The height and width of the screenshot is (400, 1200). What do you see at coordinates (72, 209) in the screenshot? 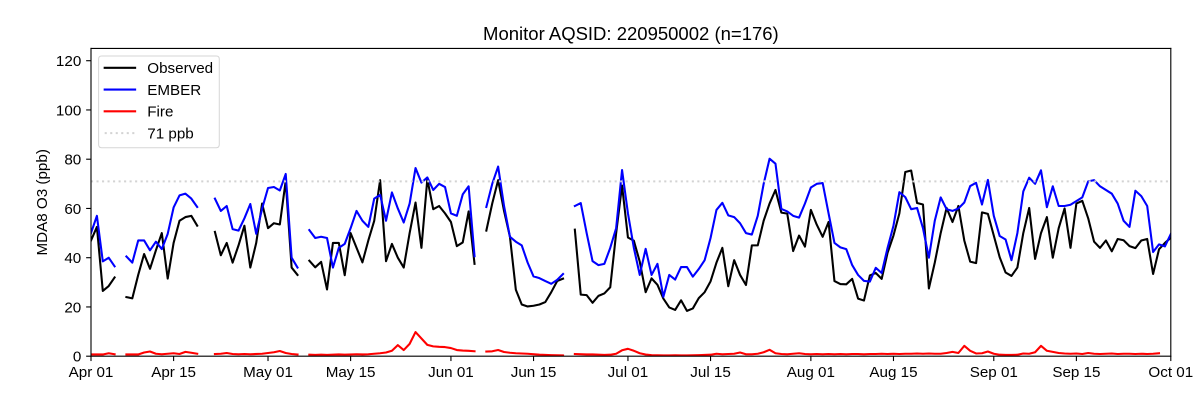
I see `svg-text: 60` at bounding box center [72, 209].